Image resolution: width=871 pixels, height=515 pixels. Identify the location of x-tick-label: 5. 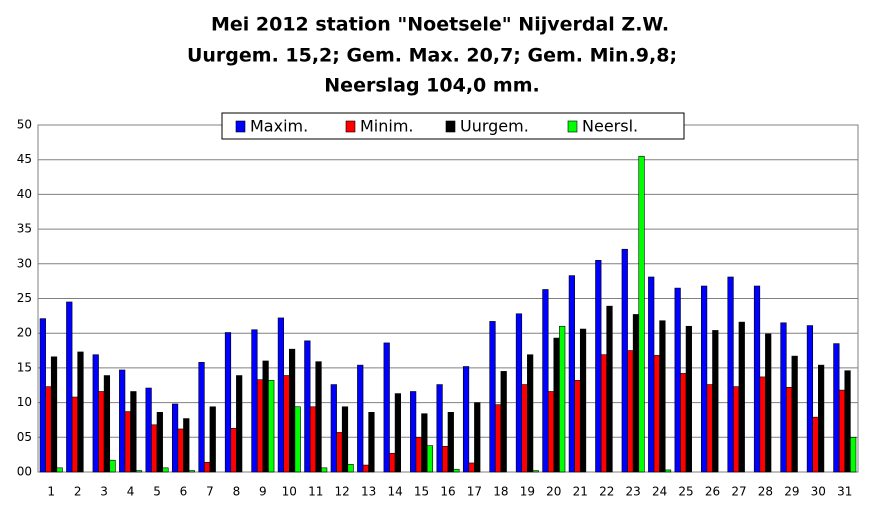
(157, 492).